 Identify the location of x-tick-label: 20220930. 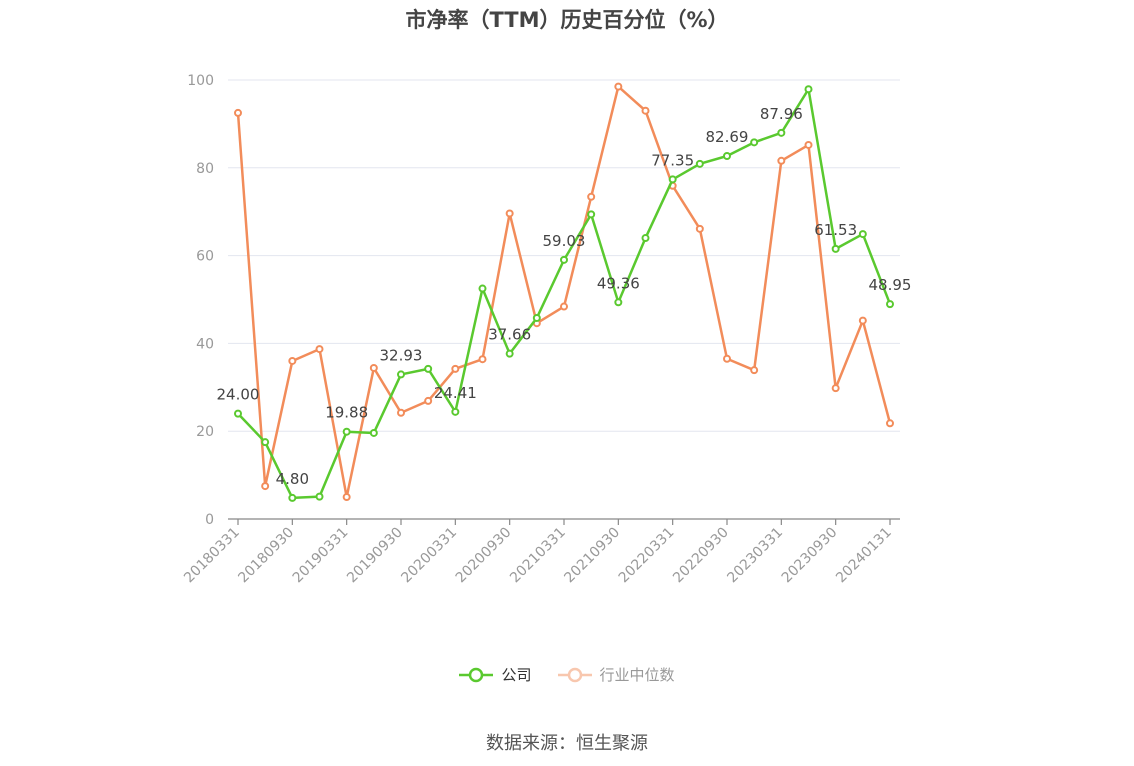
(701, 556).